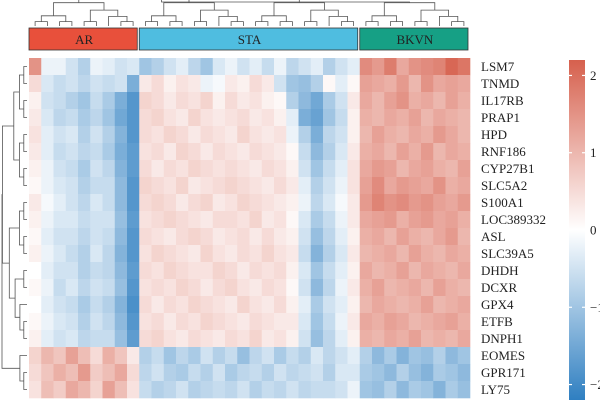  Describe the element at coordinates (498, 66) in the screenshot. I see `row-label: LSM7` at that location.